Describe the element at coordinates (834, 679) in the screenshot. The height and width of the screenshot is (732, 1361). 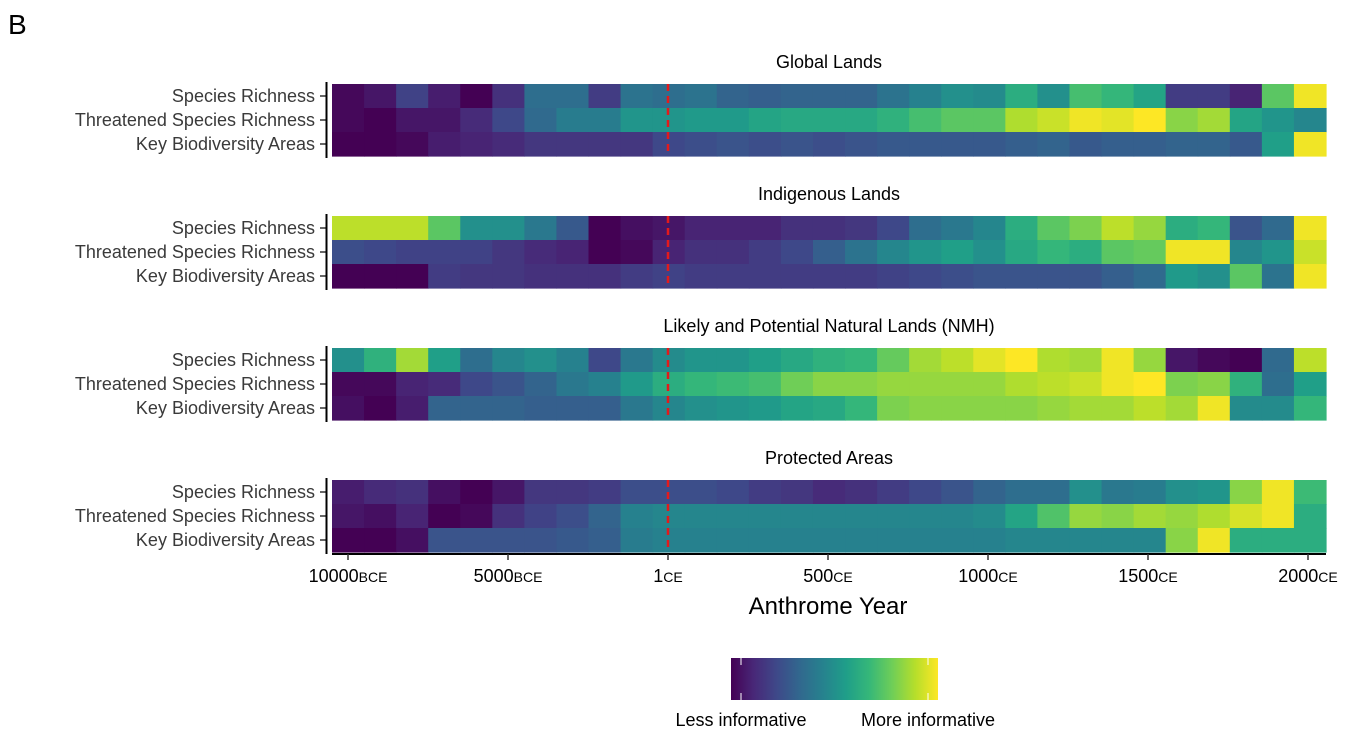
I see `colorbar` at that location.